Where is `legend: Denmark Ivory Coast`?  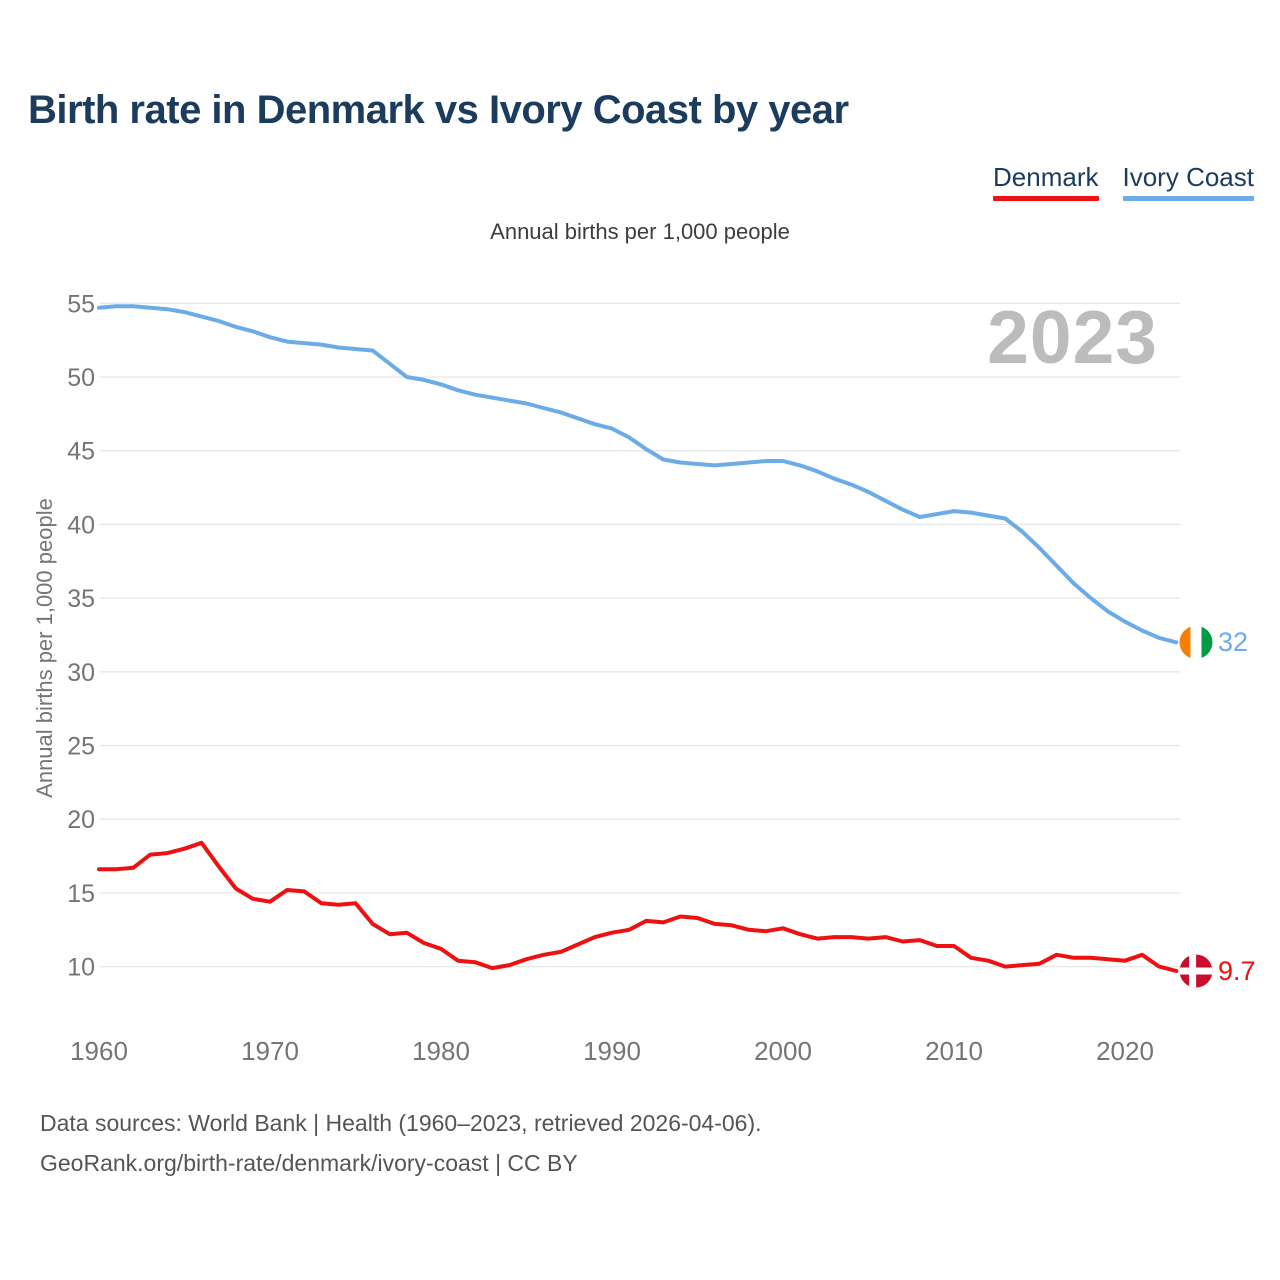
legend: Denmark Ivory Coast is located at coordinates (1124, 182).